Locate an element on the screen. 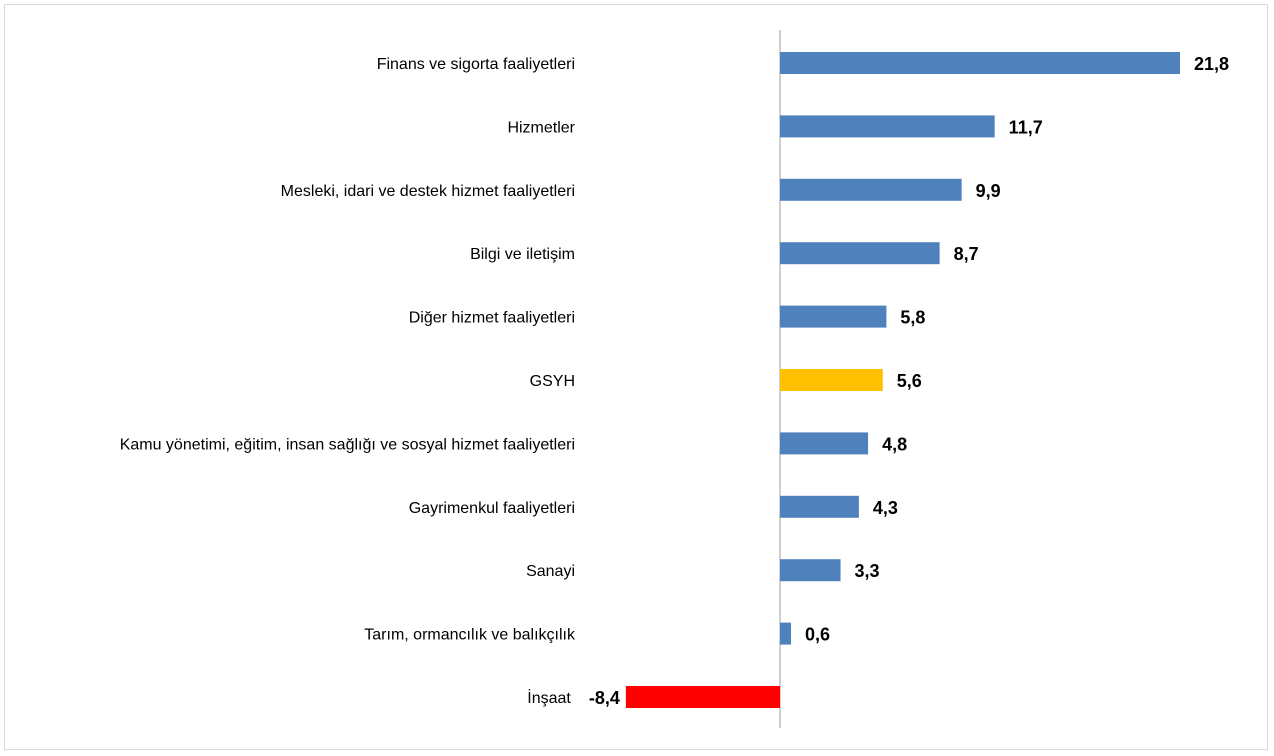 The width and height of the screenshot is (1274, 756). data-label: 8,7 is located at coordinates (966, 254).